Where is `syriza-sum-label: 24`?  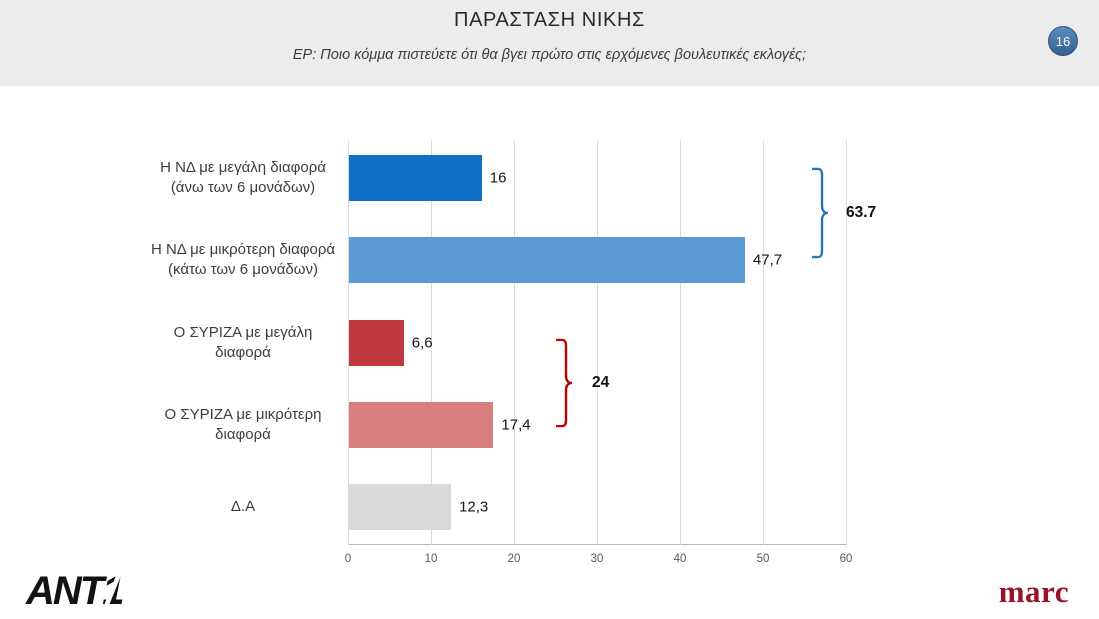
syriza-sum-label: 24 is located at coordinates (601, 382).